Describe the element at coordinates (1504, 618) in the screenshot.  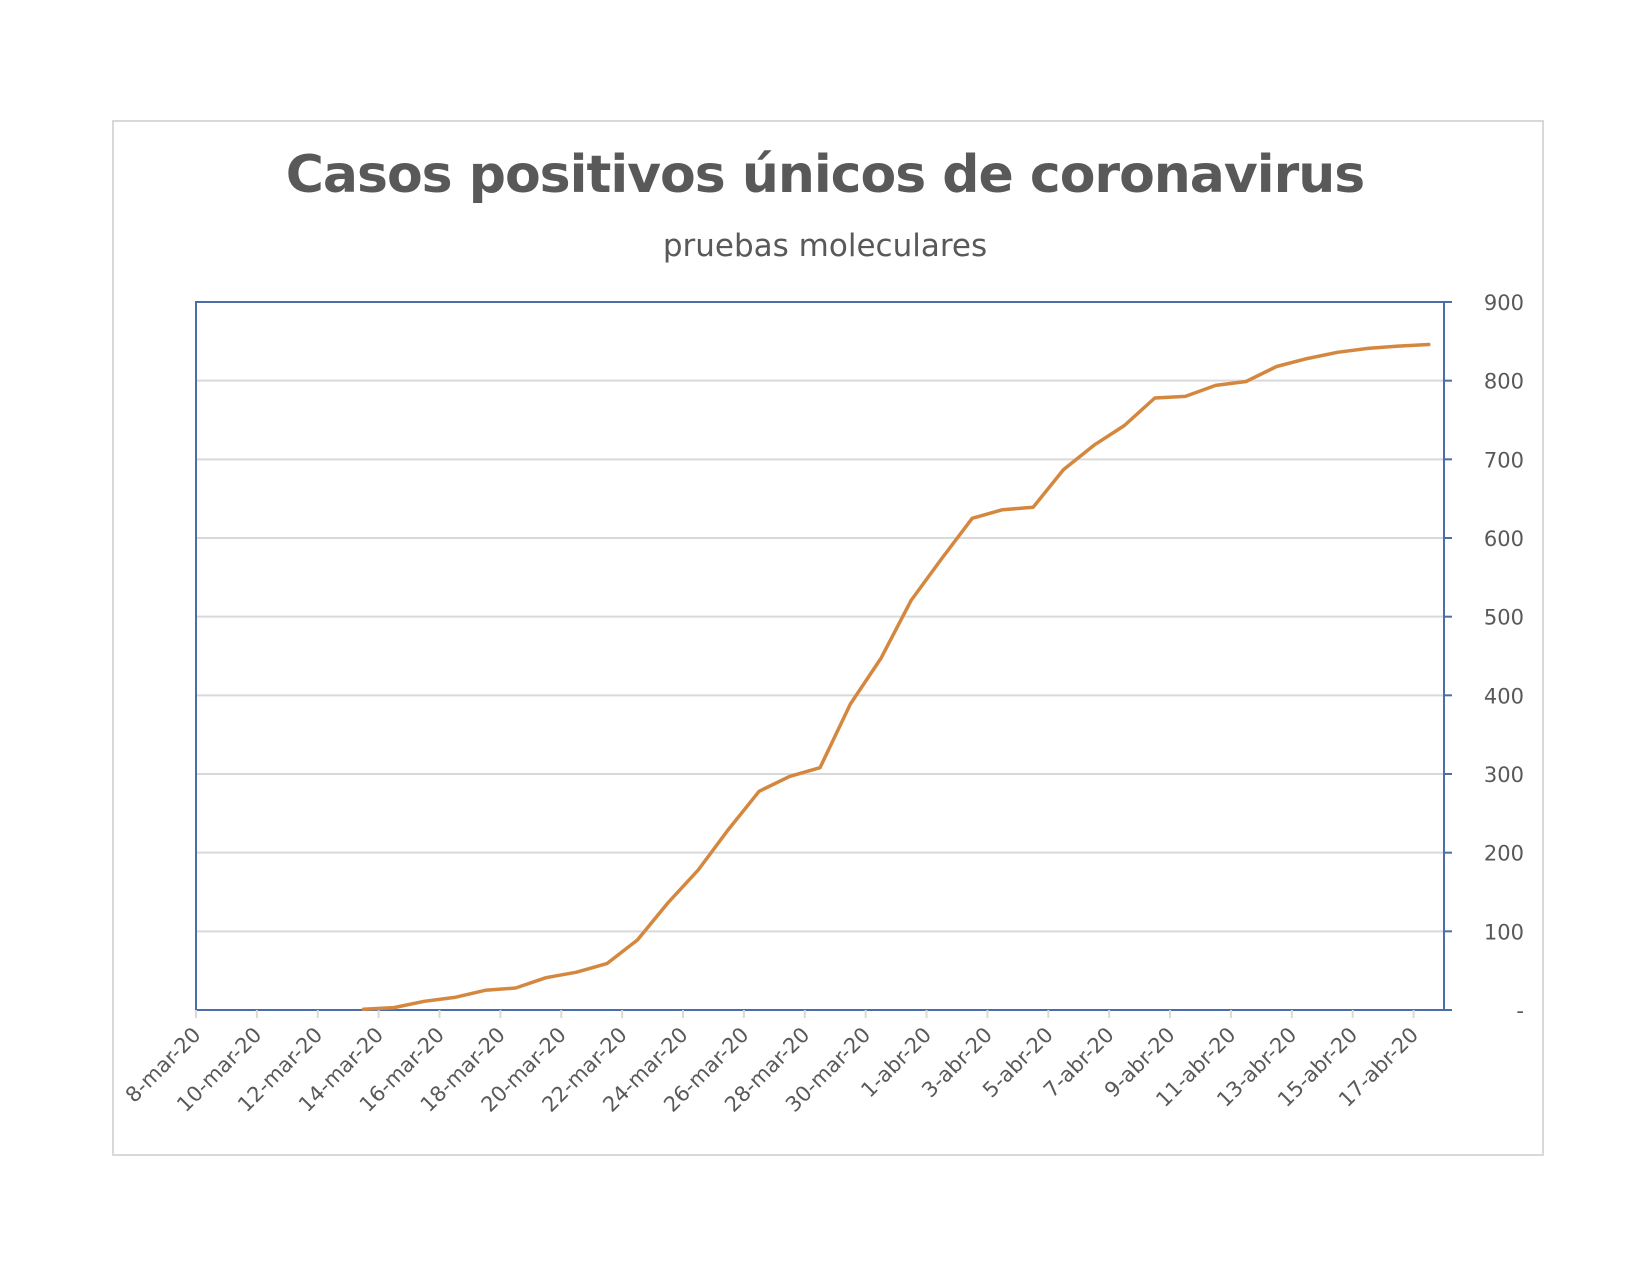
I see `y-tick-label: 500` at that location.